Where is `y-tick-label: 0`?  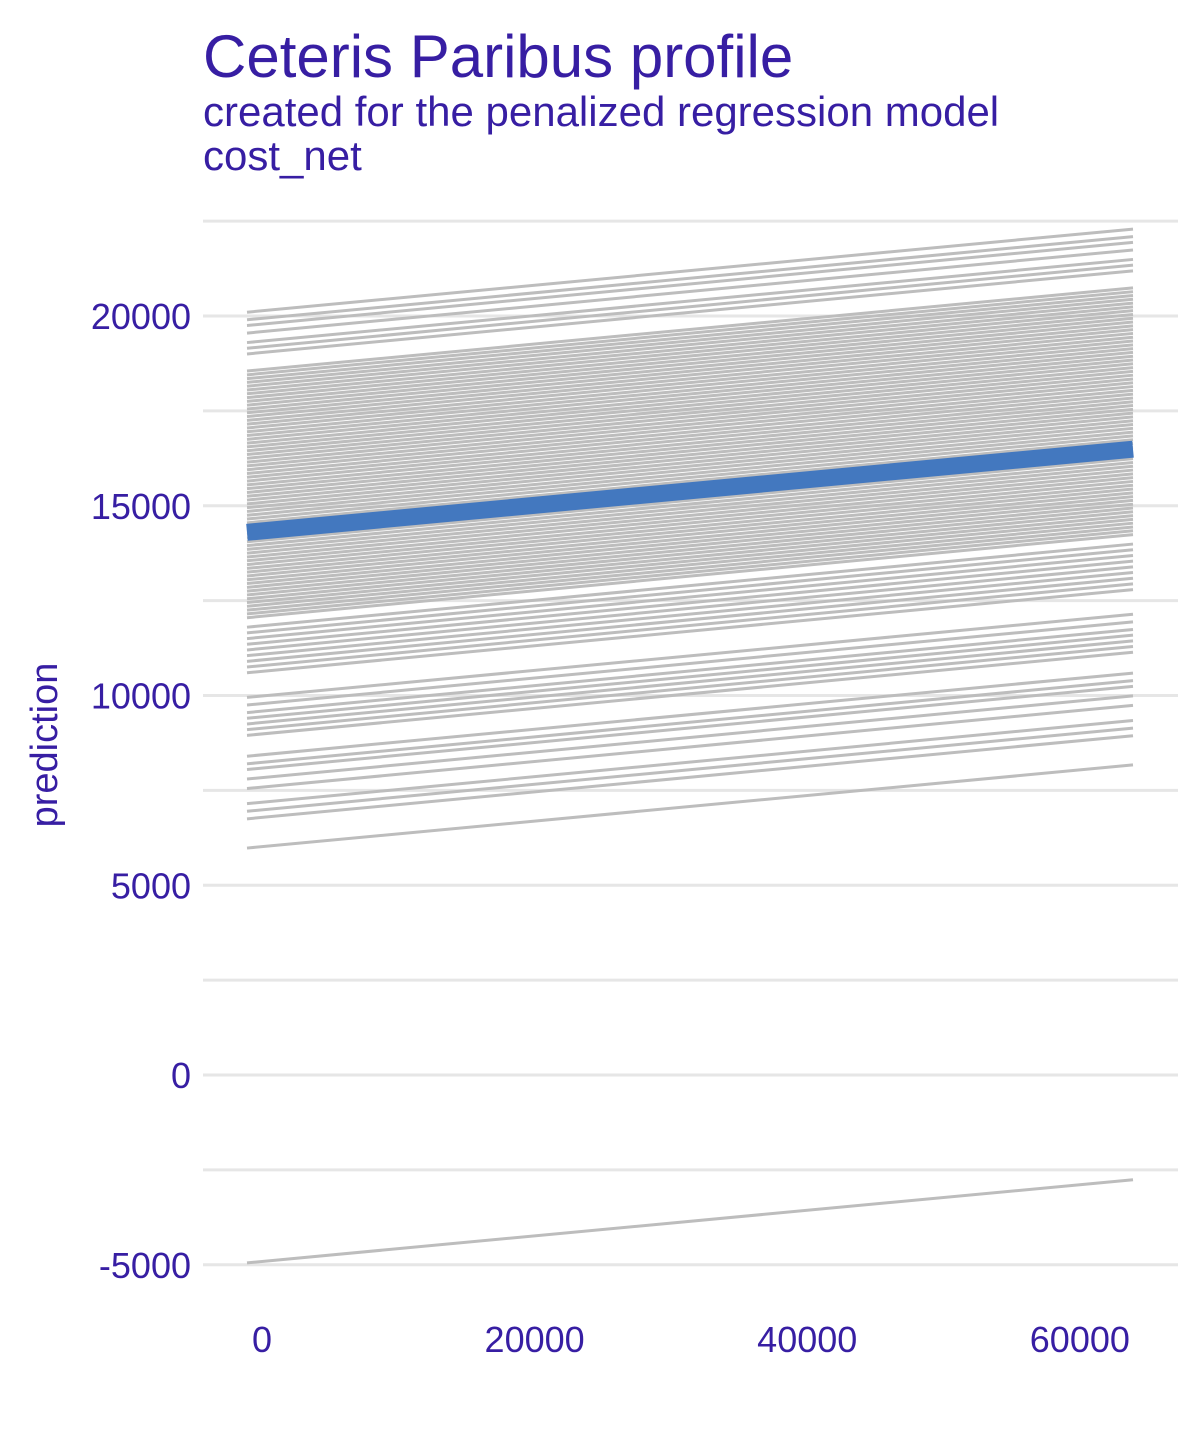
y-tick-label: 0 is located at coordinates (181, 1075).